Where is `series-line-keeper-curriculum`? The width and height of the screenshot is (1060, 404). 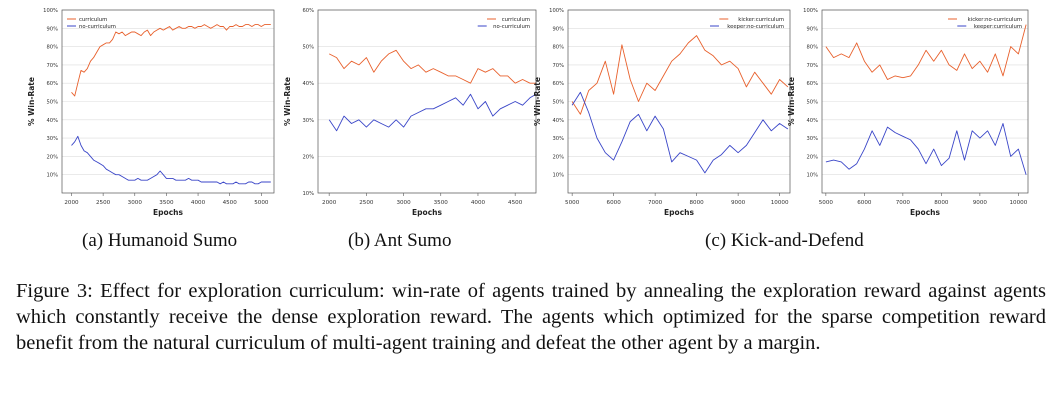
series-line-keeper-curriculum is located at coordinates (926, 149).